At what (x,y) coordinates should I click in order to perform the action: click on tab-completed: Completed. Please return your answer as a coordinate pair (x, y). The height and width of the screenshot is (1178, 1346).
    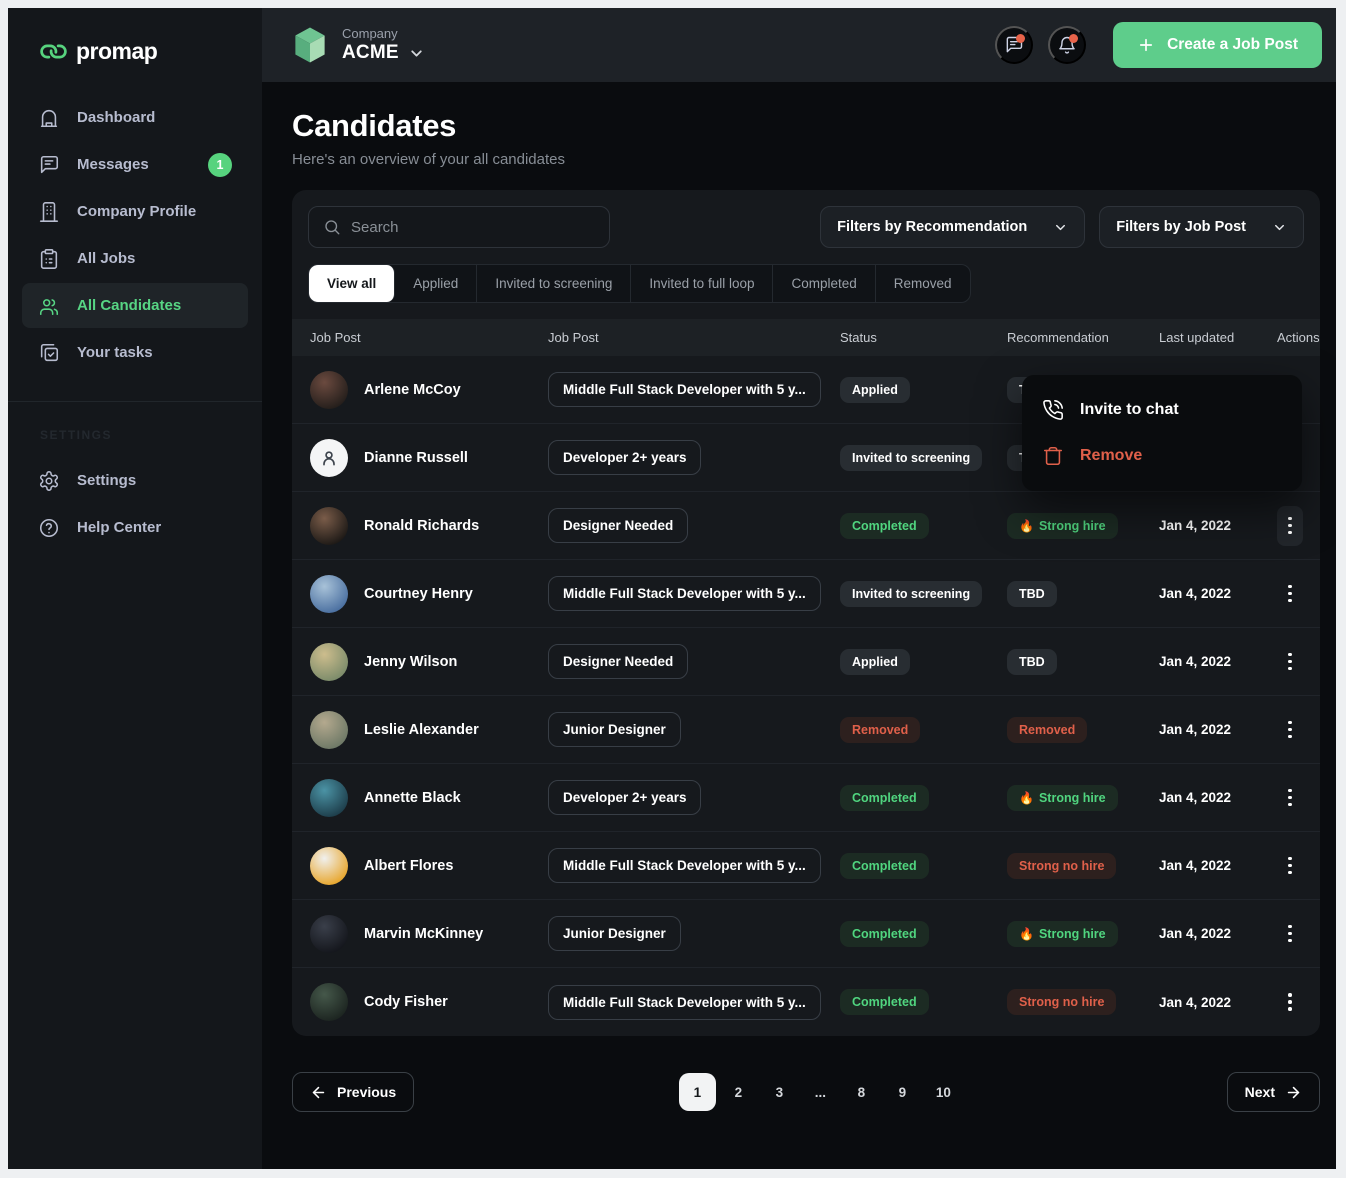
    Looking at the image, I should click on (824, 283).